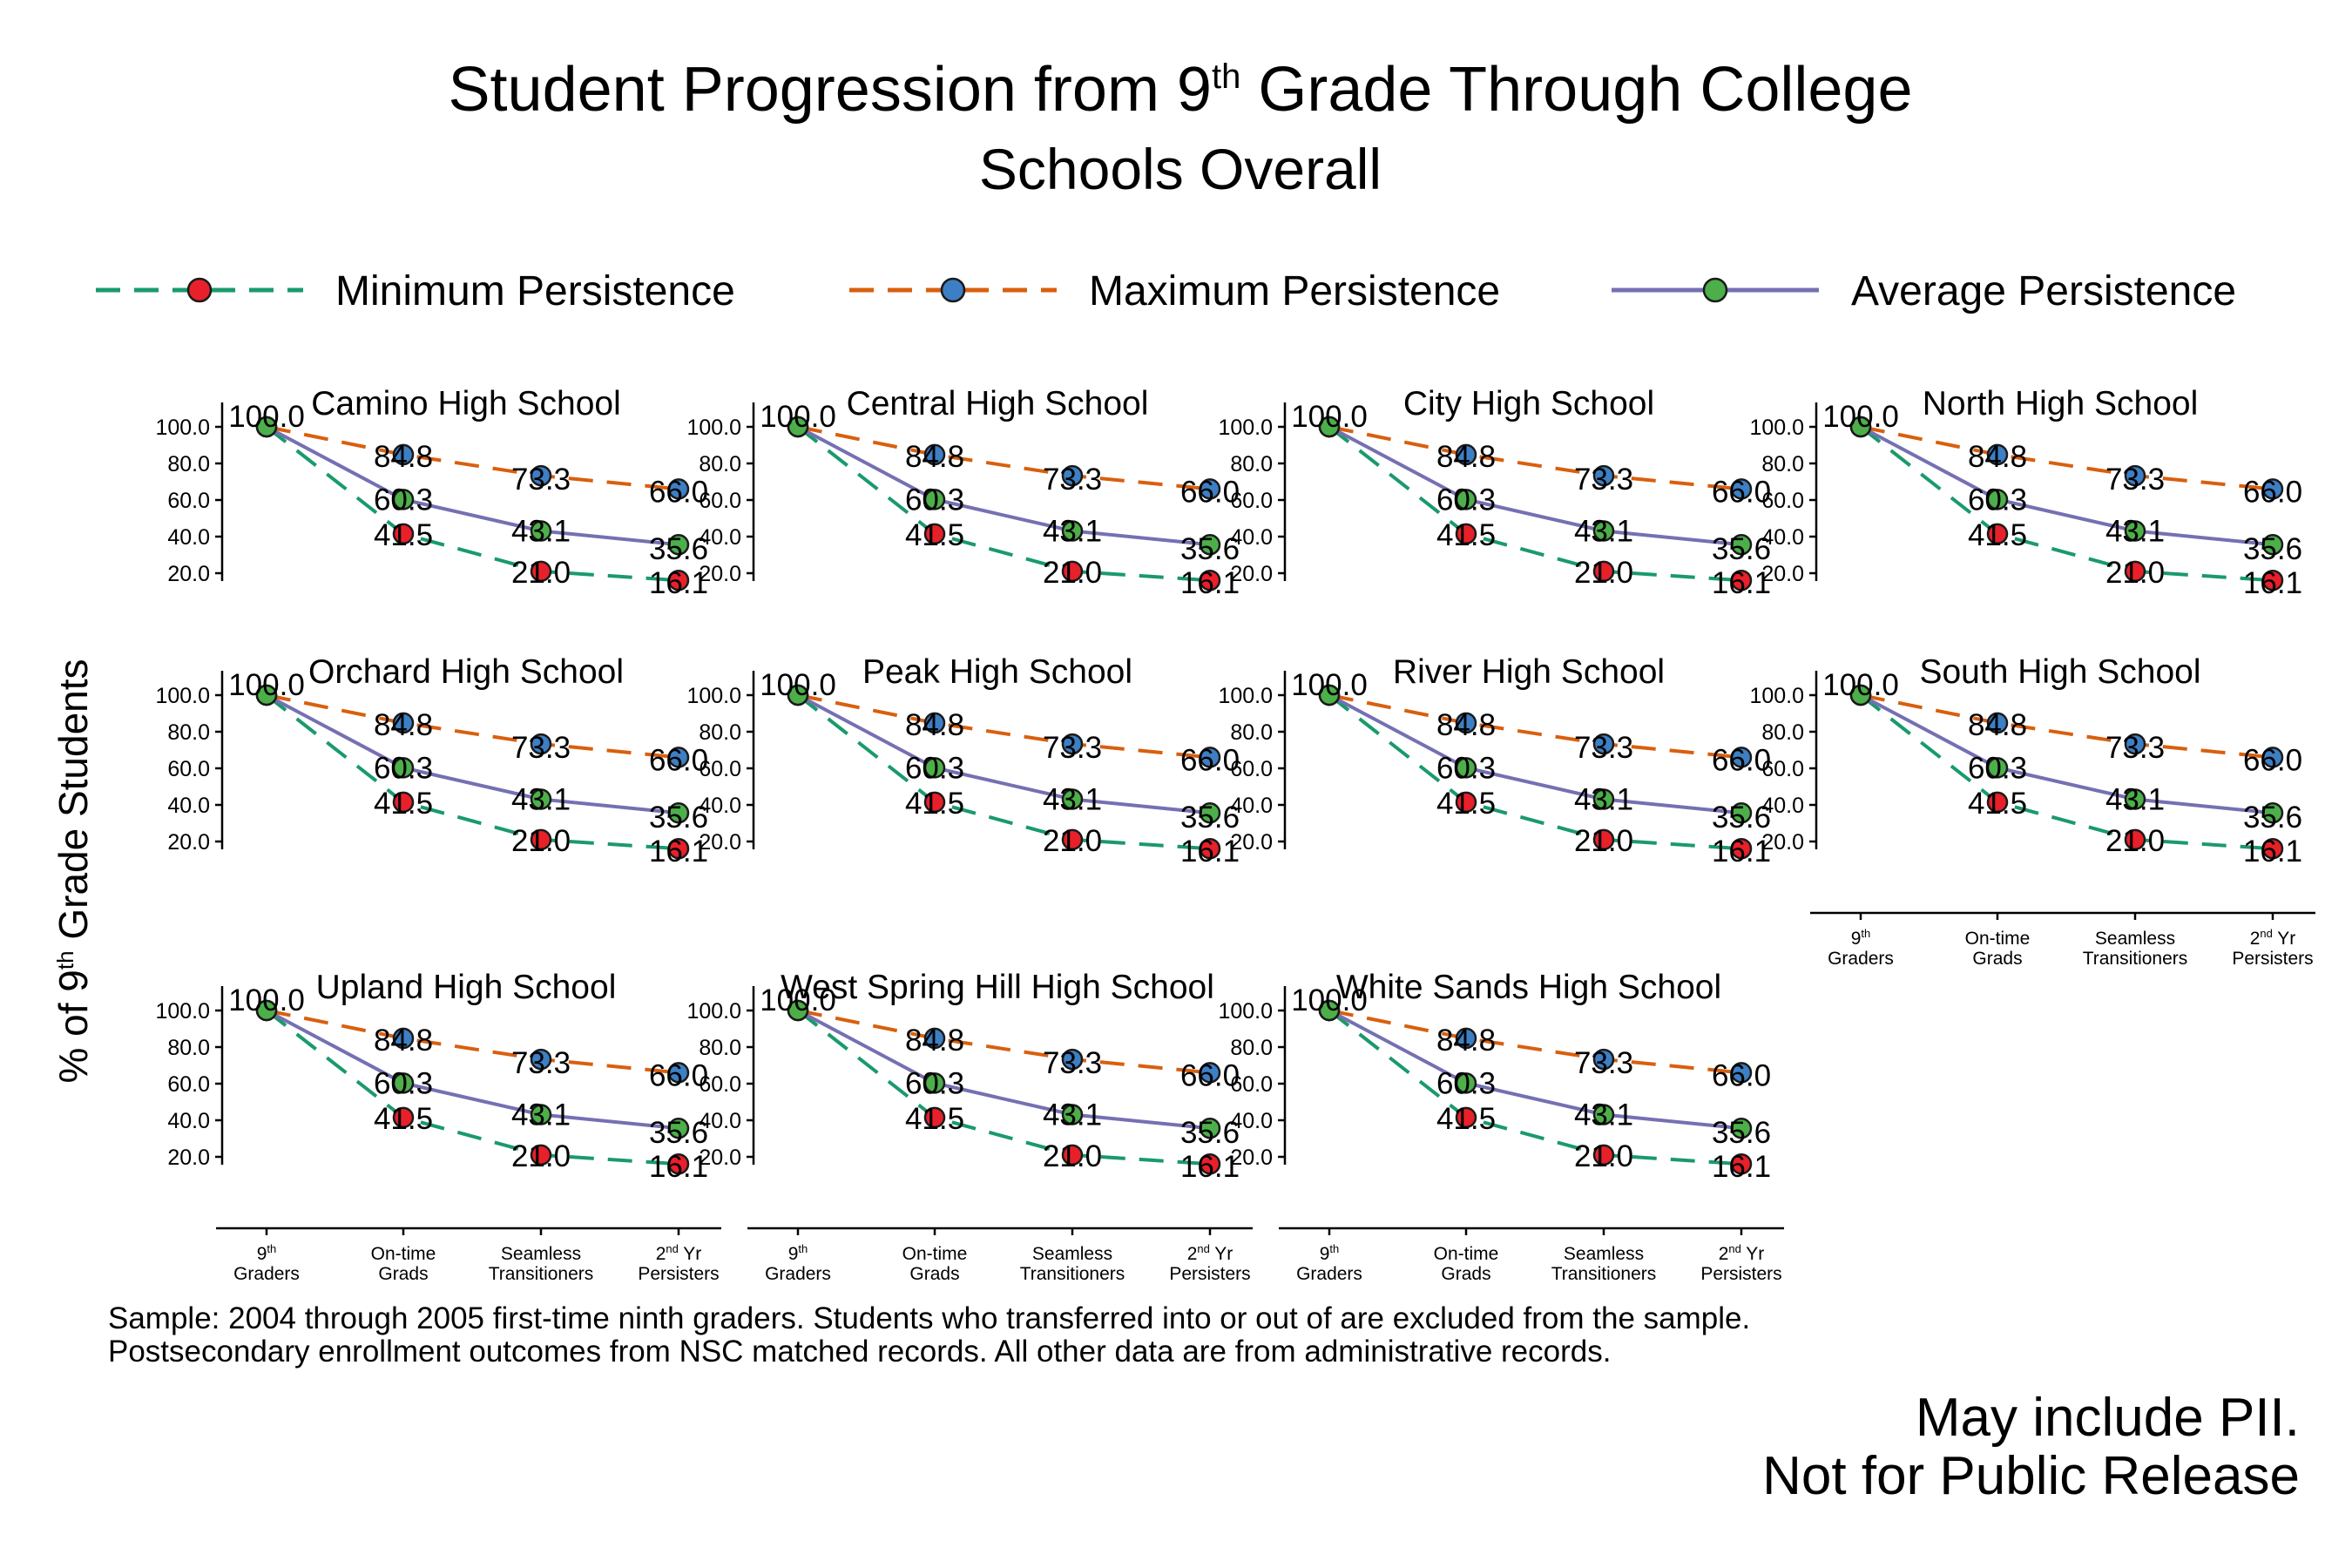  What do you see at coordinates (1924, 291) in the screenshot?
I see `legend-item-avg: Average Persistence` at bounding box center [1924, 291].